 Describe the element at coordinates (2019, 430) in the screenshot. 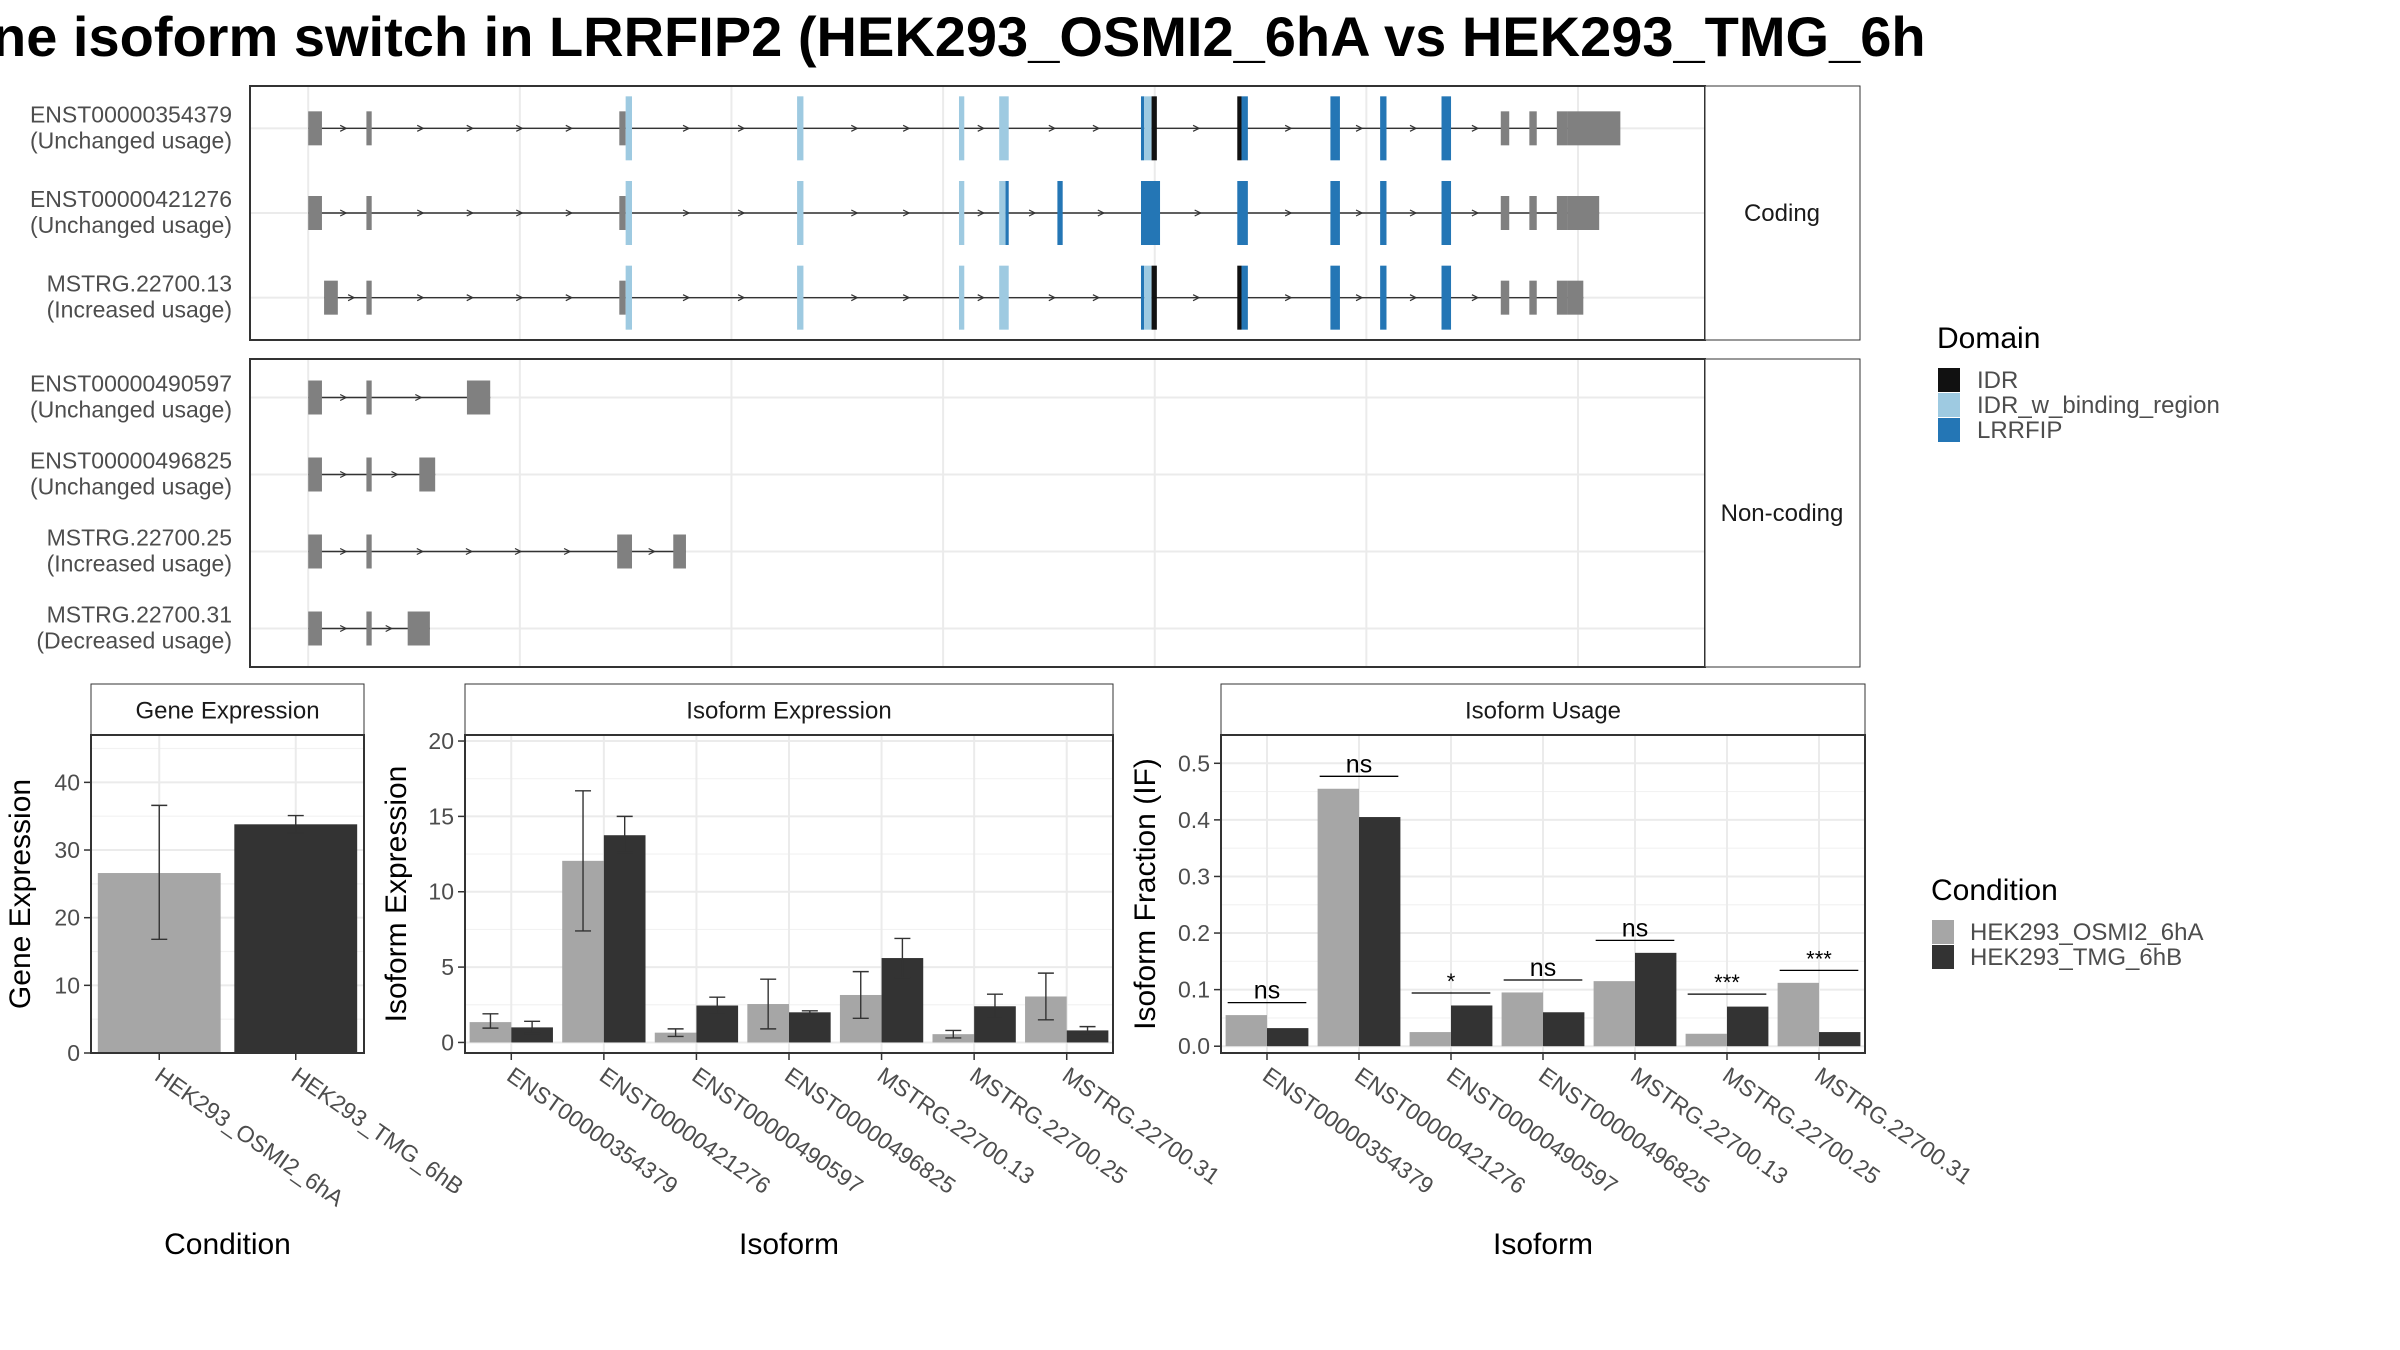

I see `legend-label: LRRFIP` at that location.